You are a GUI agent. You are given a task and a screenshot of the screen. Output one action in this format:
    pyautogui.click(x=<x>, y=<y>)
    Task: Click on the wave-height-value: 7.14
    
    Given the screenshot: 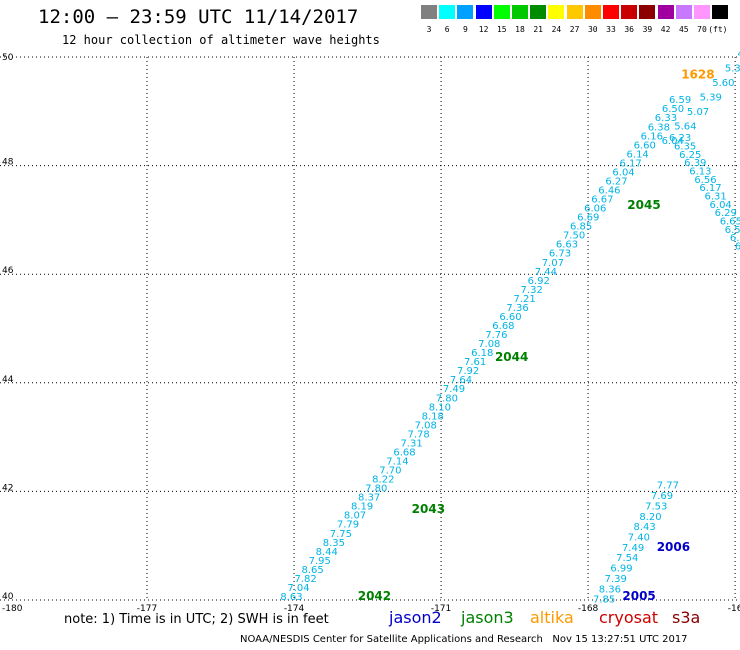 What is the action you would take?
    pyautogui.click(x=397, y=461)
    